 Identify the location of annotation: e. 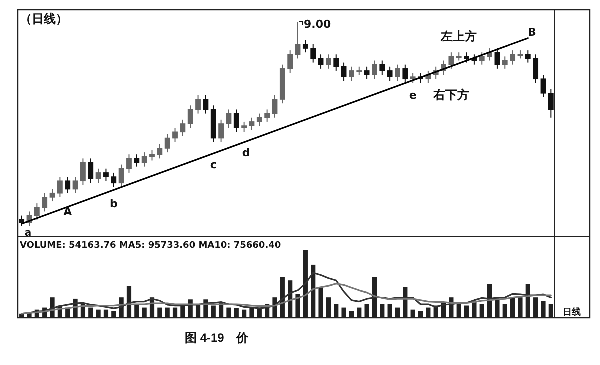
(413, 95).